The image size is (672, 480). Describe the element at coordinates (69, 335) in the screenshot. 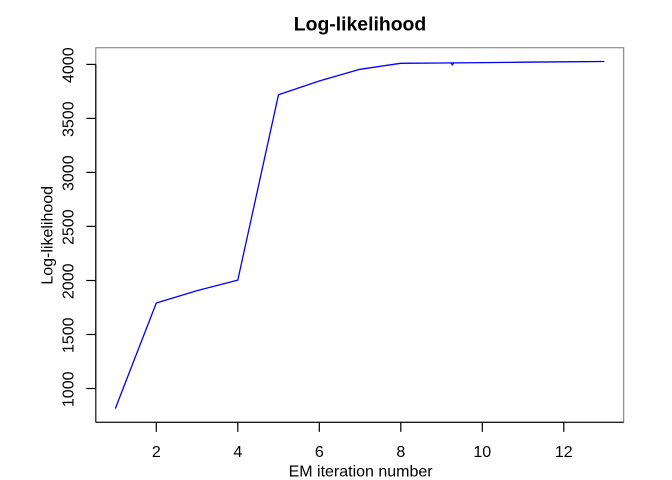

I see `svg-text: 1500` at that location.